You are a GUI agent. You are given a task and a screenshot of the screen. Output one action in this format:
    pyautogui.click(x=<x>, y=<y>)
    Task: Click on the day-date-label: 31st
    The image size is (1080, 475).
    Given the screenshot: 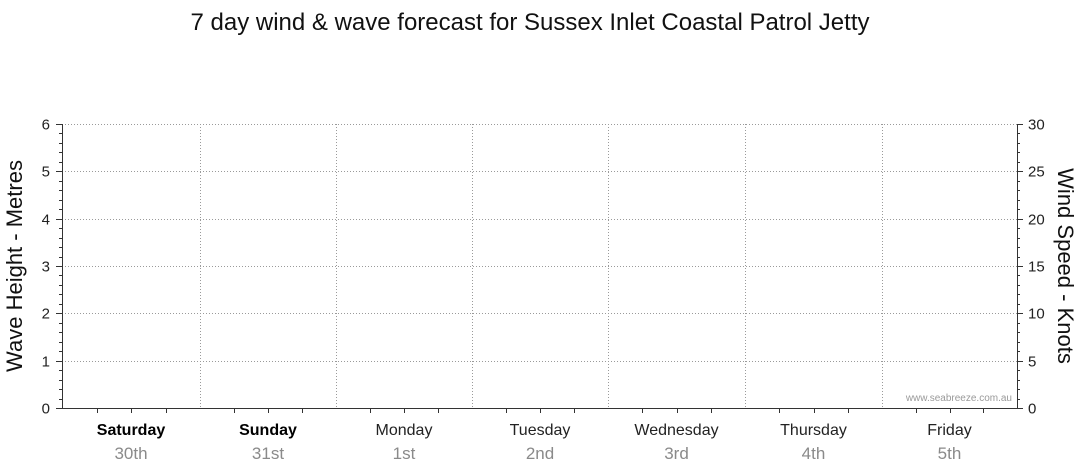 What is the action you would take?
    pyautogui.click(x=268, y=453)
    